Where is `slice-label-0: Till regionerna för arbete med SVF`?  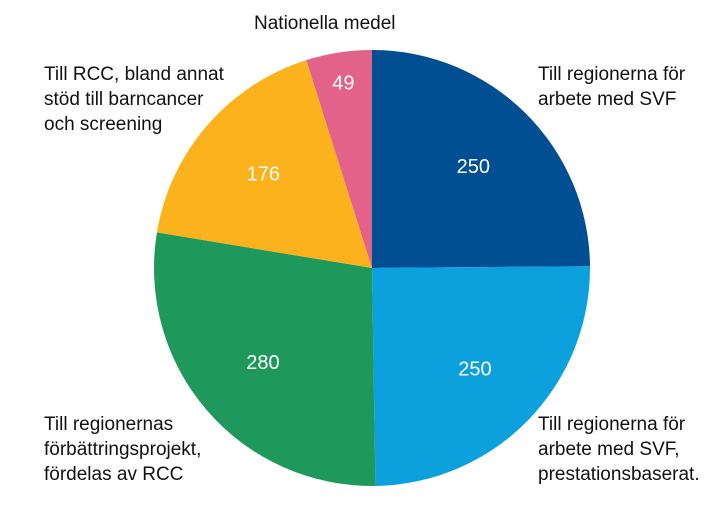 slice-label-0: Till regionerna för arbete med SVF is located at coordinates (612, 87).